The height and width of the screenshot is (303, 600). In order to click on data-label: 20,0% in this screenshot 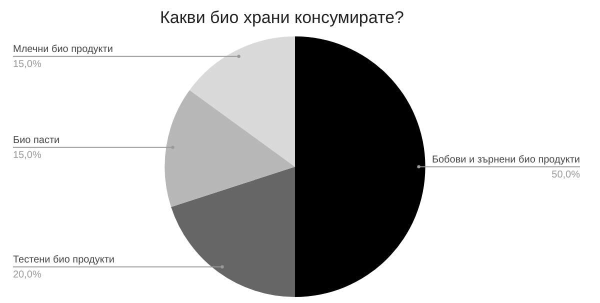, I will do `click(27, 275)`.